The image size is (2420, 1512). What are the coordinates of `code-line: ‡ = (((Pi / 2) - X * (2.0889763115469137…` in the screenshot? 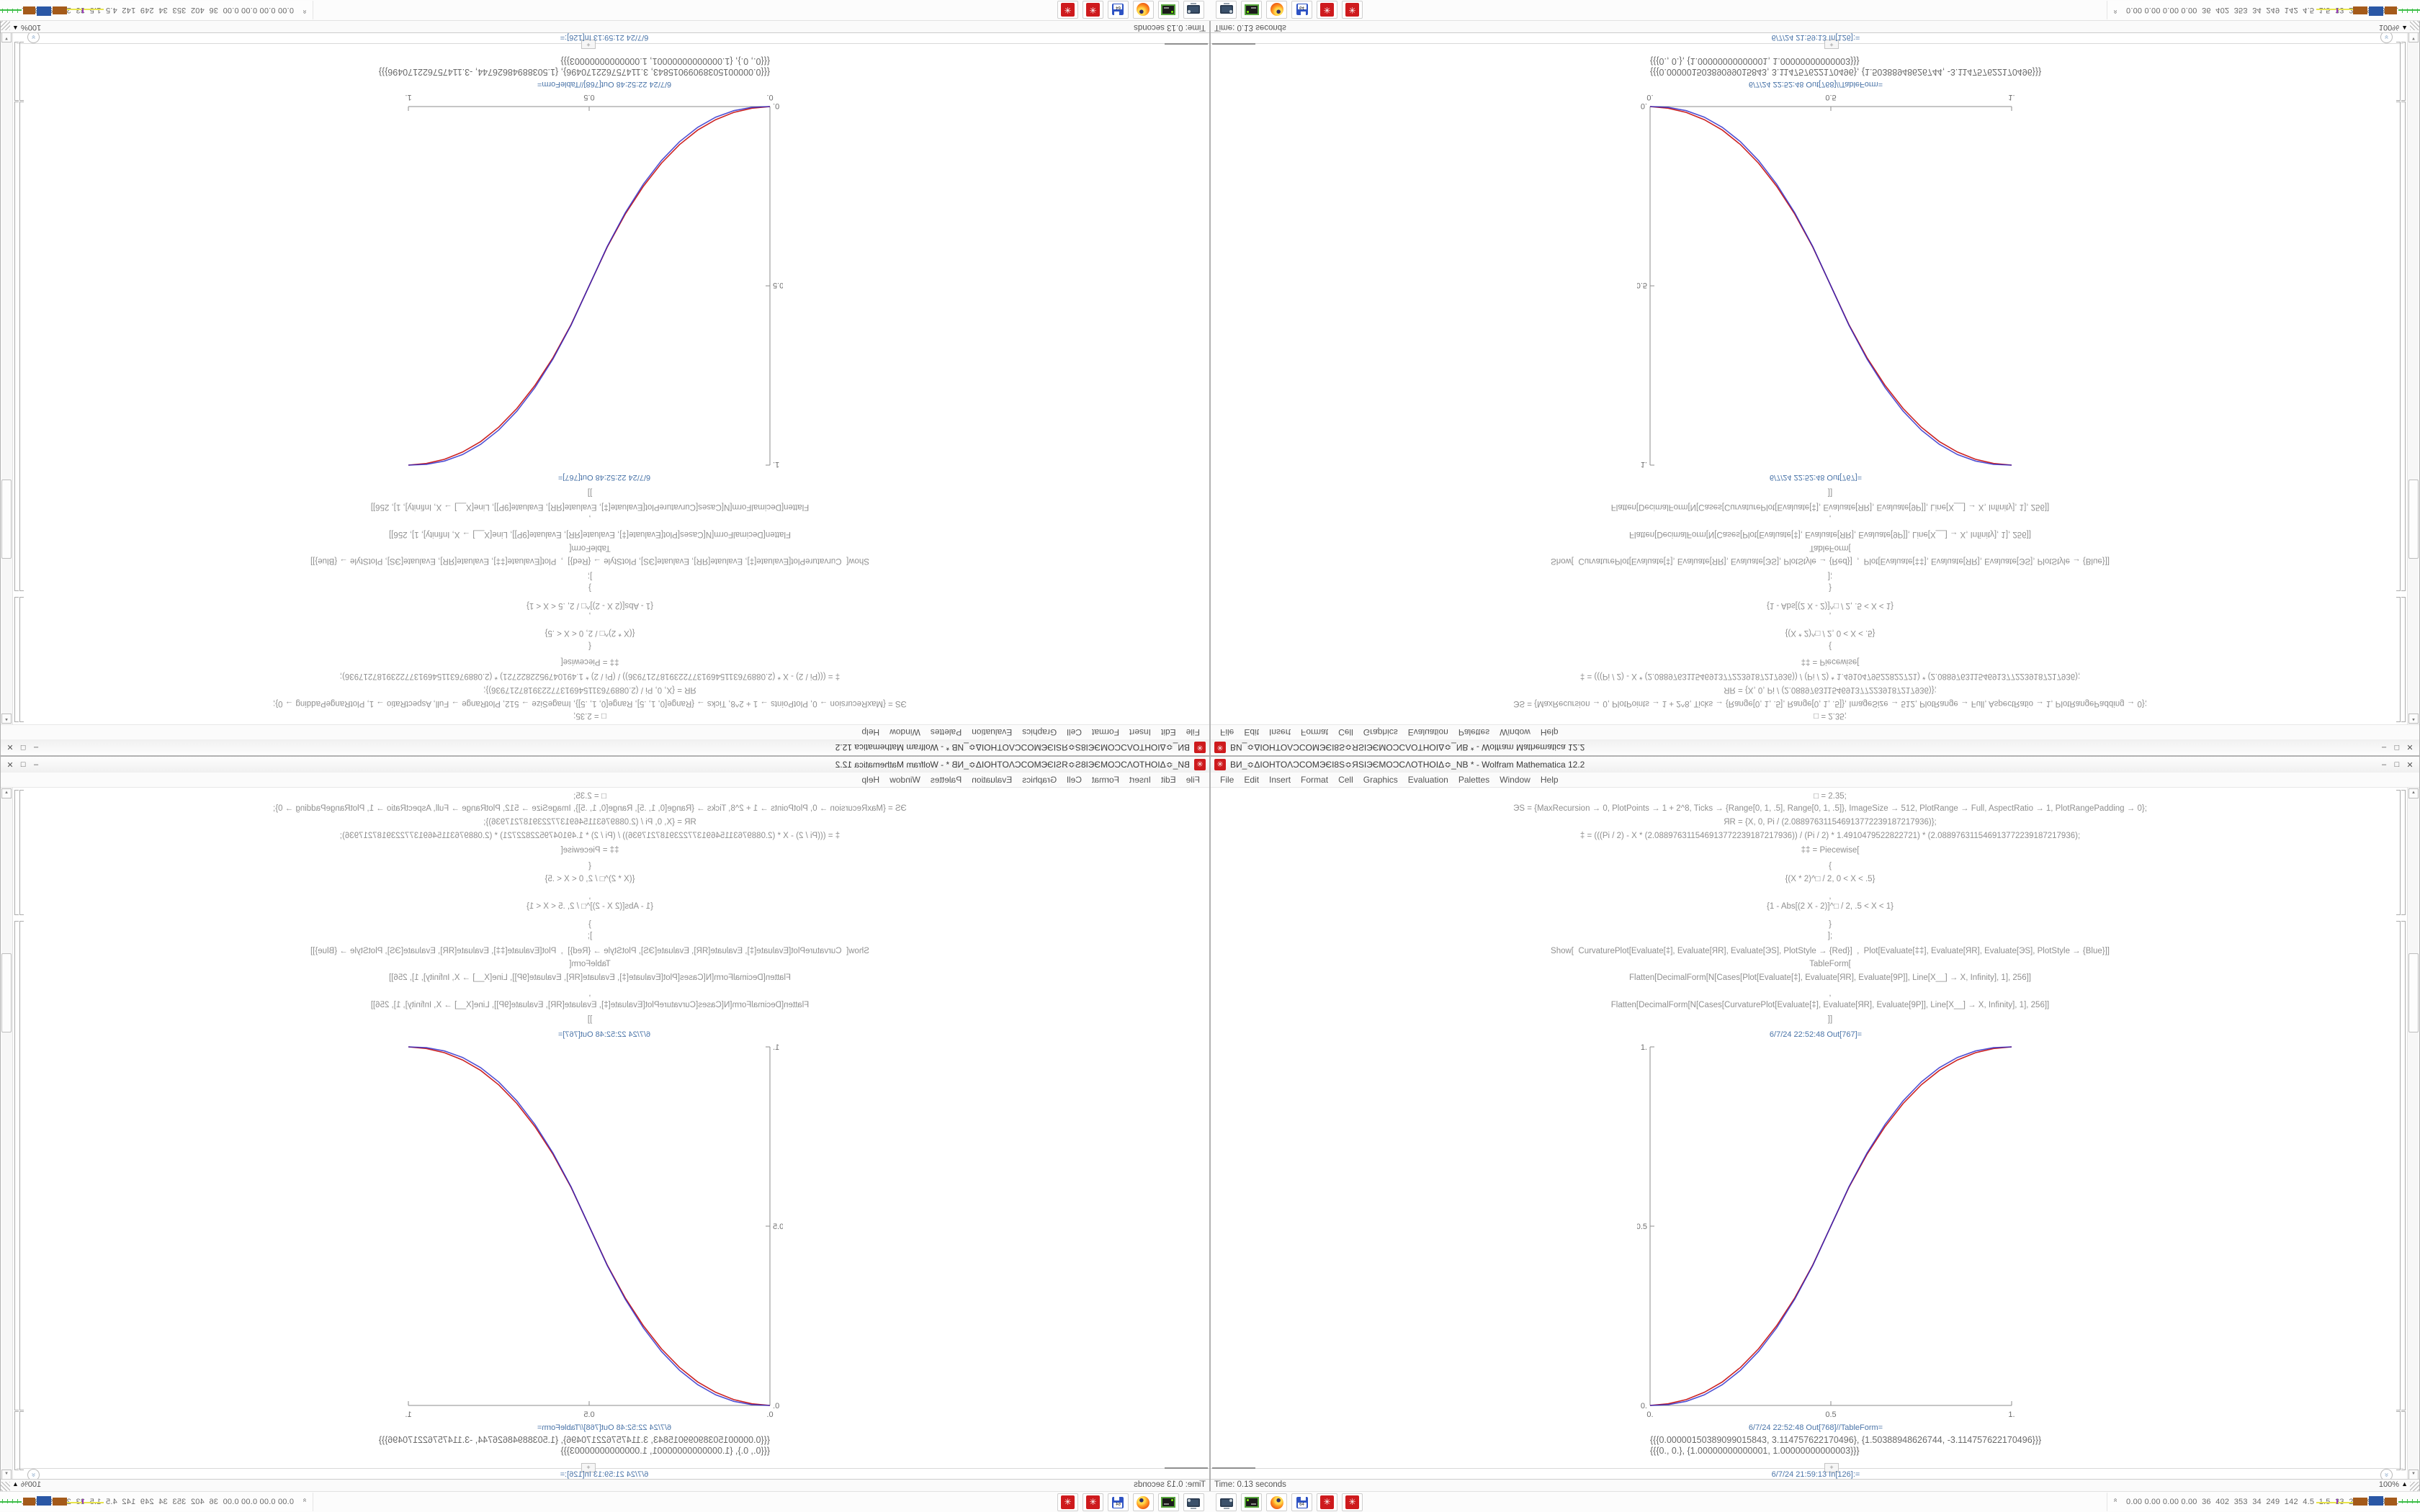 It's located at (1830, 676).